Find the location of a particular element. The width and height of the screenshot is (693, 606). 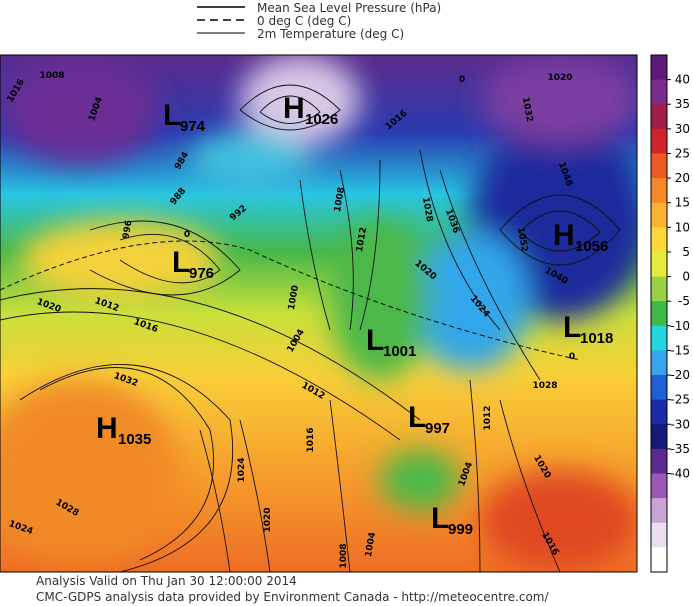

legend-label: Mean Sea Level Pressure (hPa) is located at coordinates (349, 8).